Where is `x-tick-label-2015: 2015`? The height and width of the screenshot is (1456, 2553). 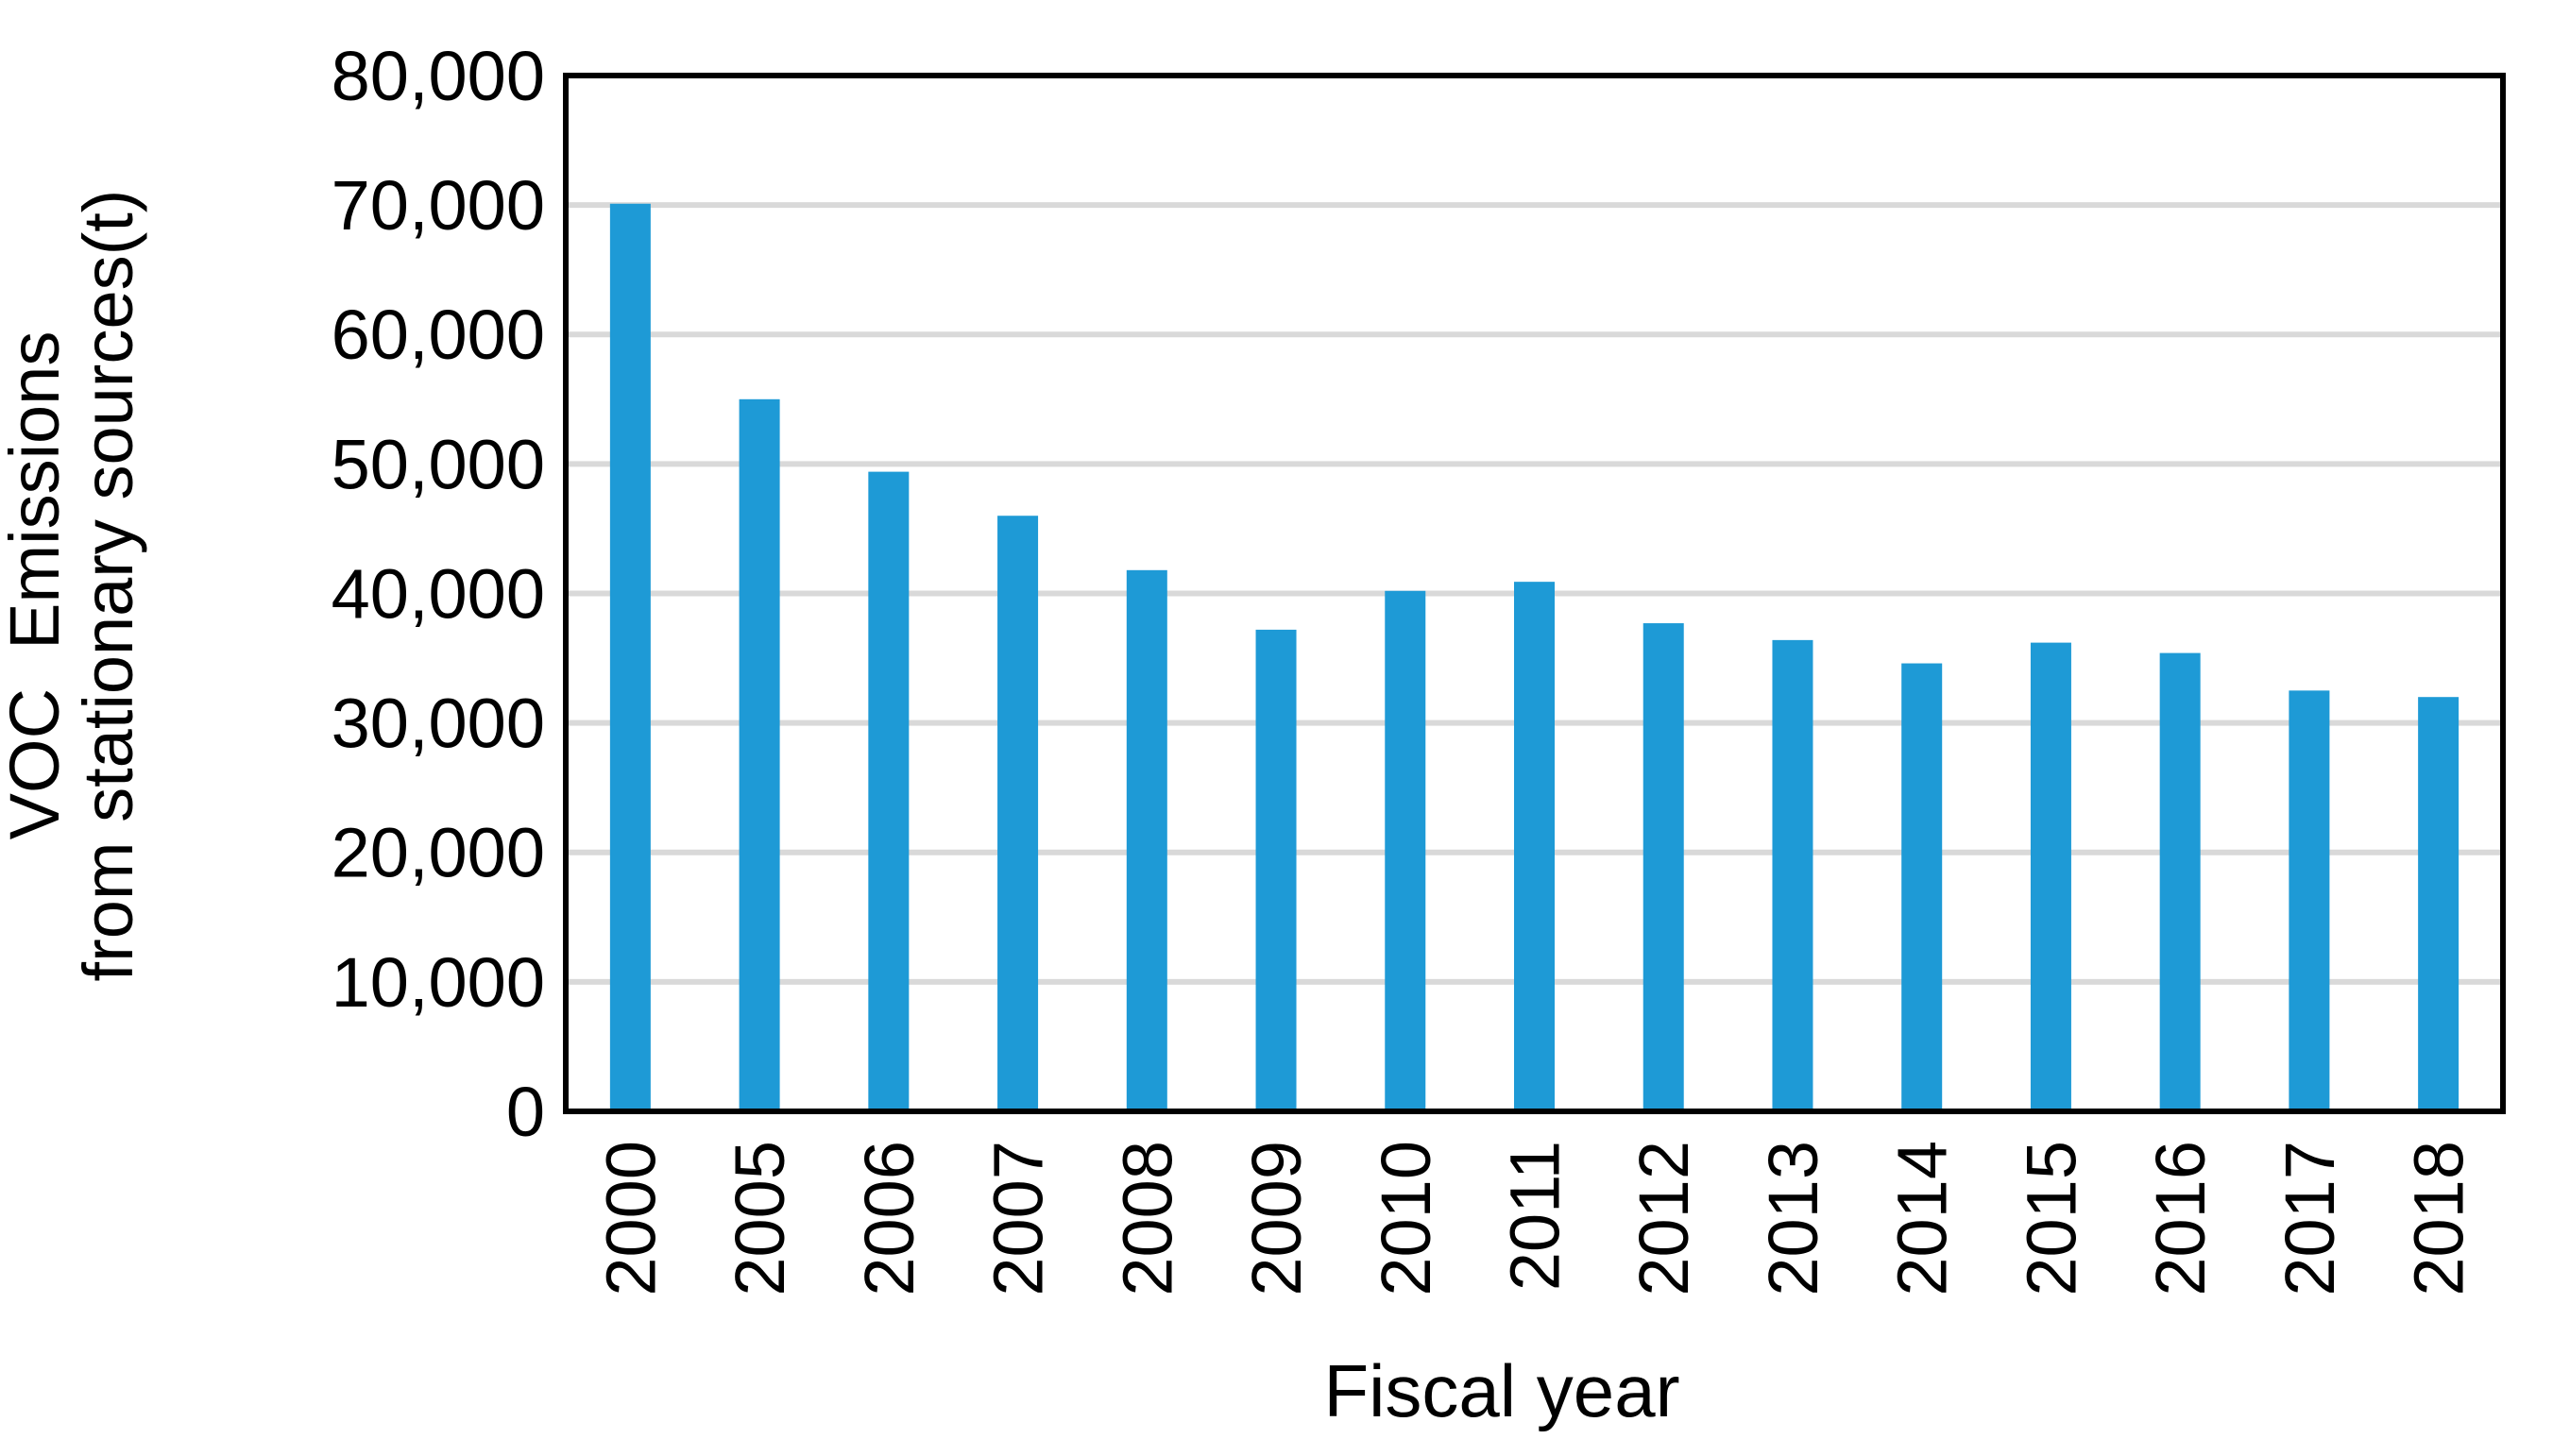 x-tick-label-2015: 2015 is located at coordinates (2051, 1218).